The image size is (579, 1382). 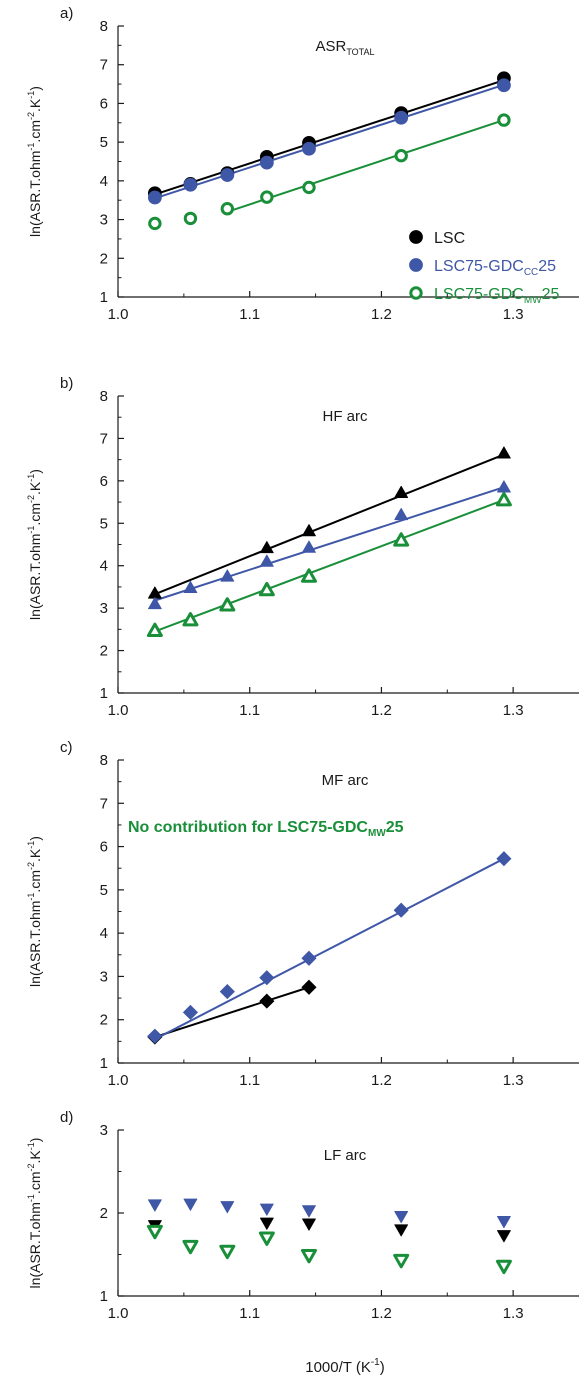 I want to click on legend-entry: LSC75-GDCCC25, so click(x=495, y=268).